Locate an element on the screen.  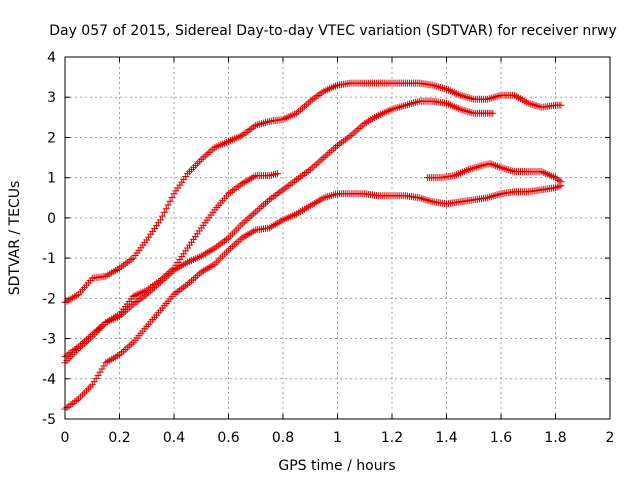
y-tick-label: -4 is located at coordinates (49, 380).